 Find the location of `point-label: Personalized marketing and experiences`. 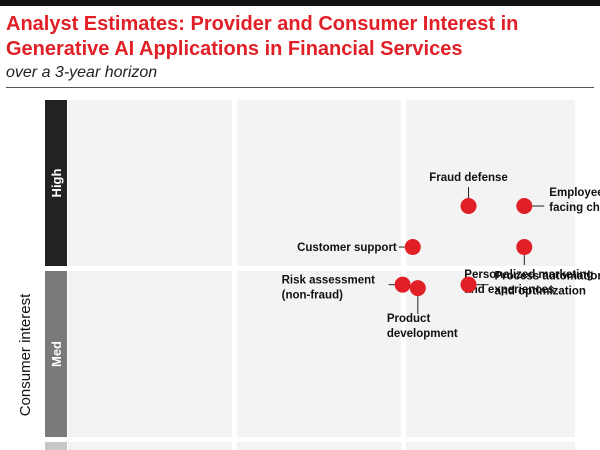

point-label: Personalized marketing and experiences is located at coordinates (528, 282).